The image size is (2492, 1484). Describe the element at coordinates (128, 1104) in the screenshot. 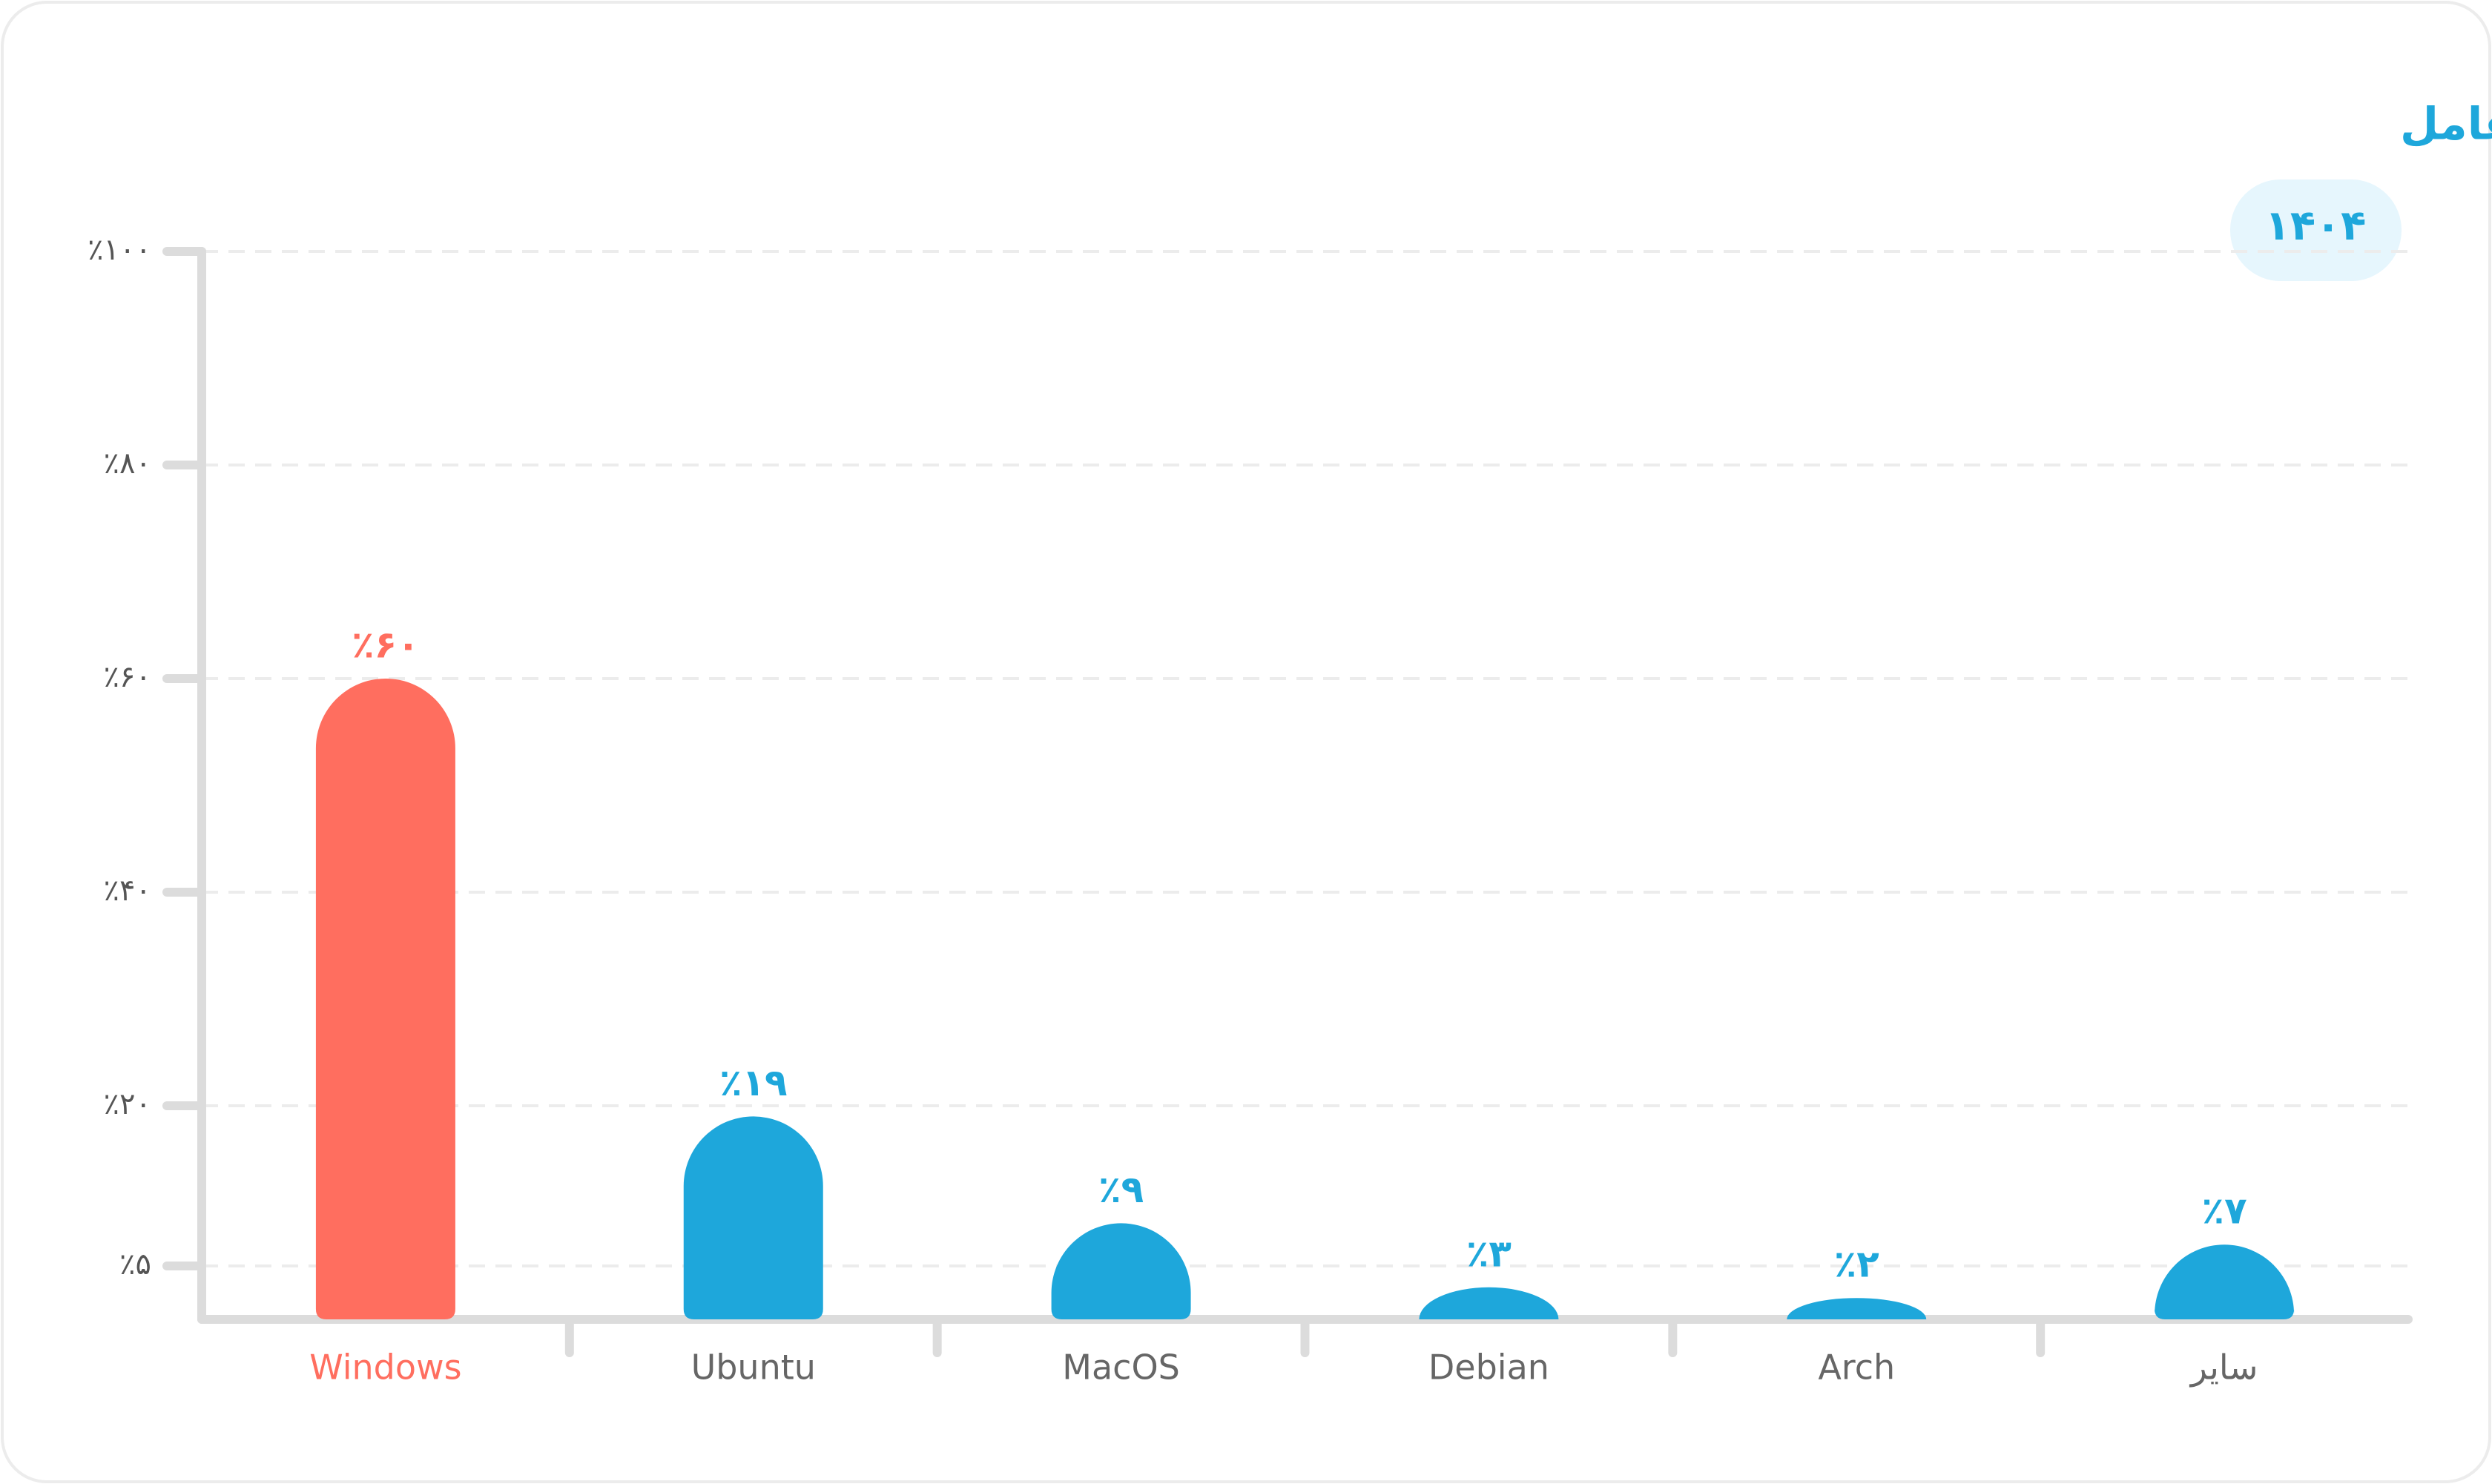

I see `y-tick-label: ٪۲۰` at that location.